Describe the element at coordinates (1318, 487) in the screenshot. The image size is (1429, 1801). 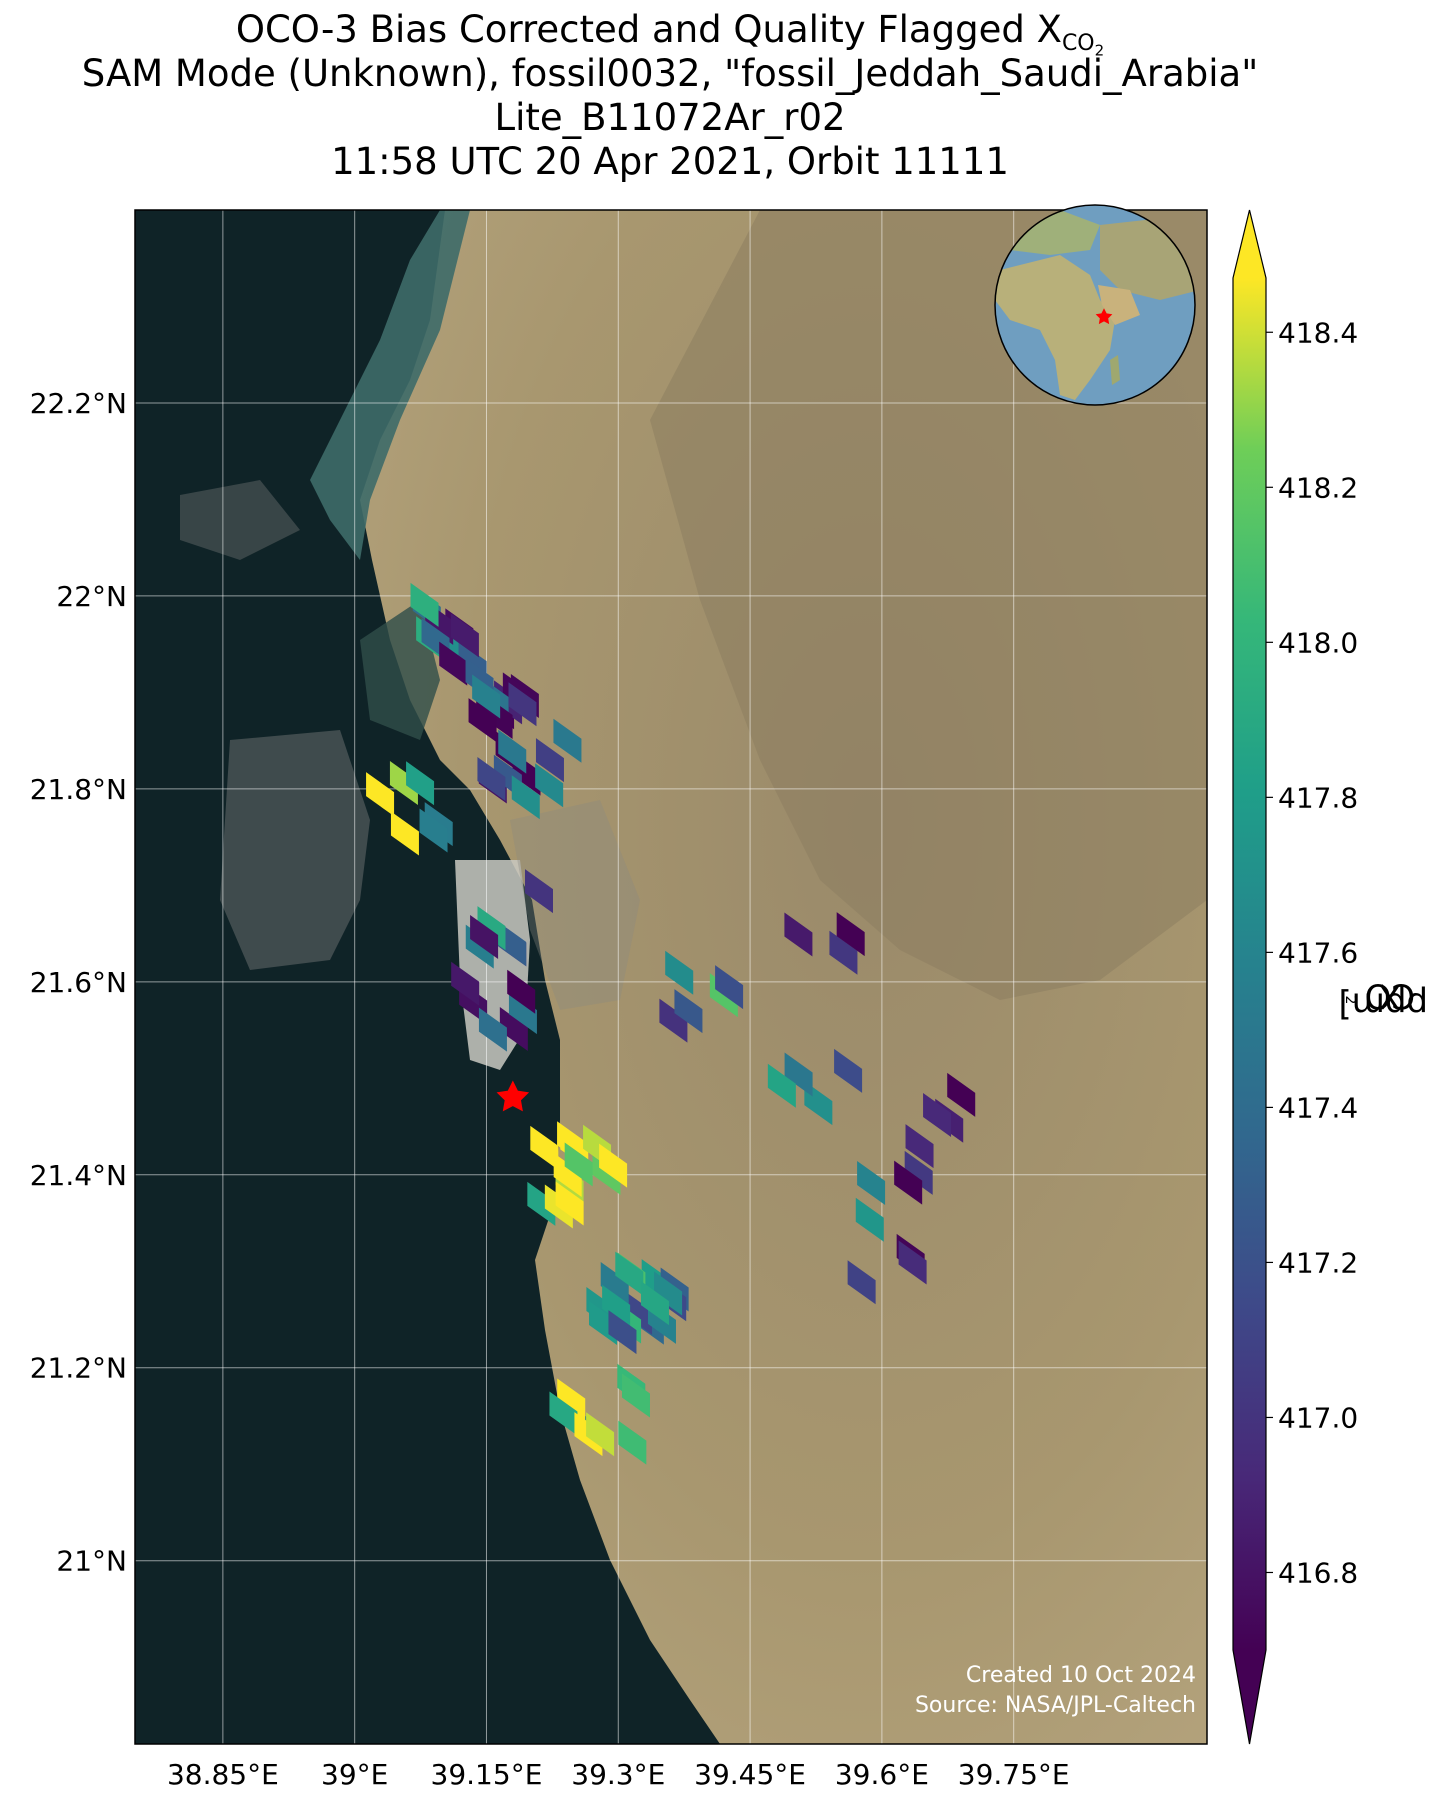
I see `colorbar-tick-label: 418.2` at that location.